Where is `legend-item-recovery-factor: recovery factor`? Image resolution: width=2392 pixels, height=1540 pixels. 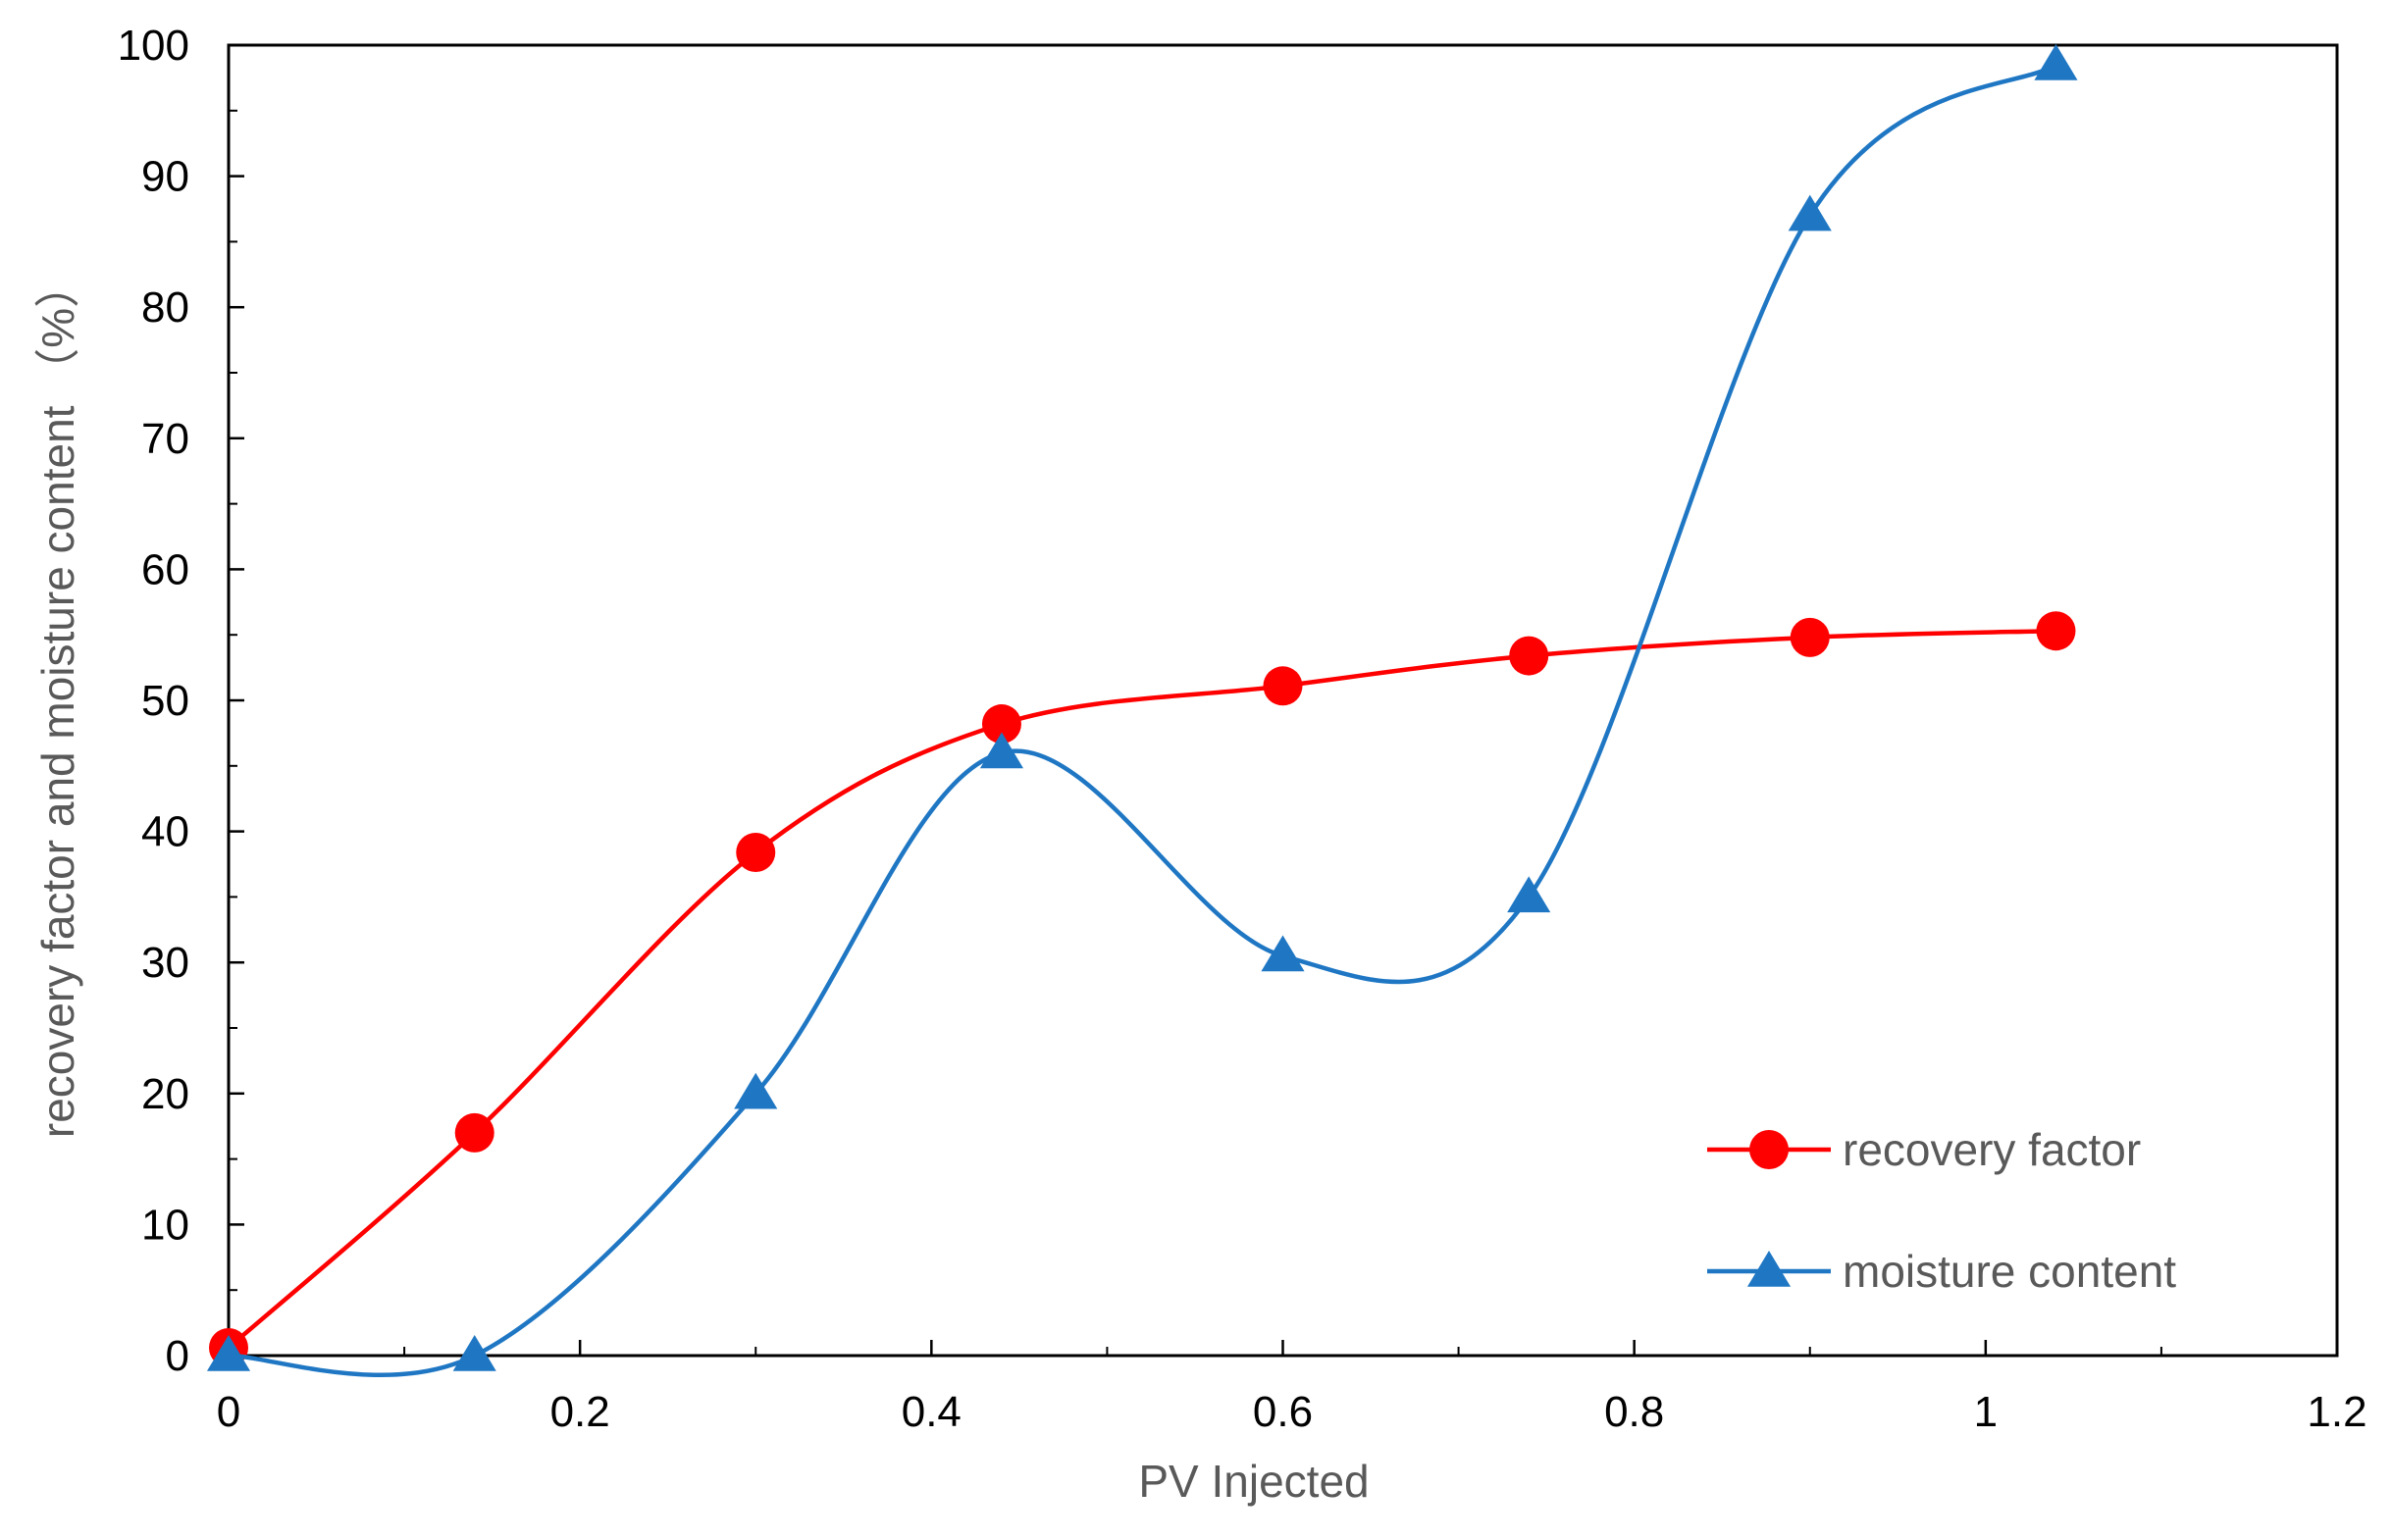 legend-item-recovery-factor: recovery factor is located at coordinates (1924, 1149).